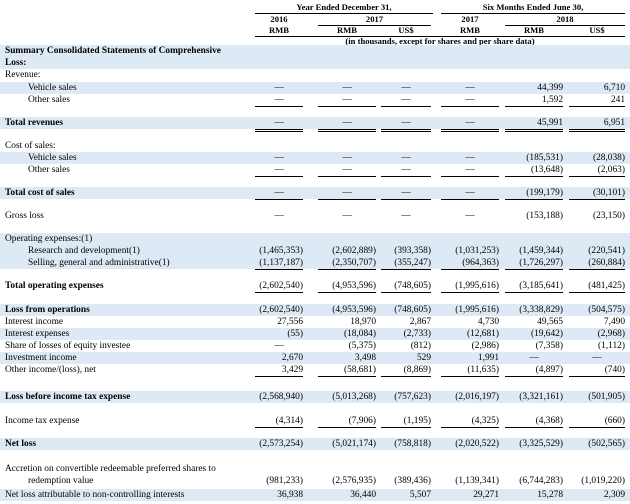 This screenshot has height=504, width=630. What do you see at coordinates (420, 322) in the screenshot?
I see `value-cell: 2,867` at bounding box center [420, 322].